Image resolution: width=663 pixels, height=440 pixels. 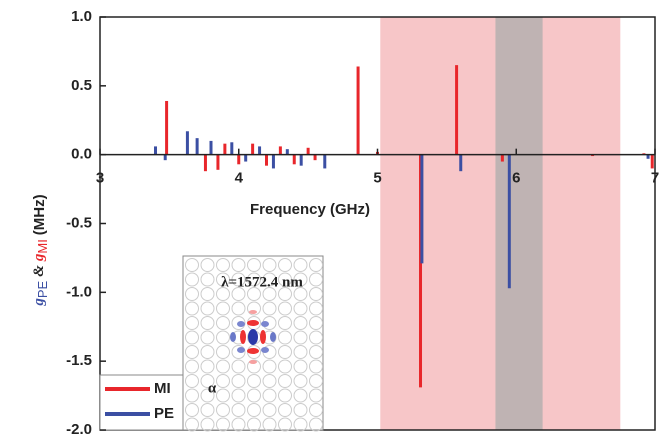 I want to click on y-tick-label: 0.0, so click(x=81, y=154).